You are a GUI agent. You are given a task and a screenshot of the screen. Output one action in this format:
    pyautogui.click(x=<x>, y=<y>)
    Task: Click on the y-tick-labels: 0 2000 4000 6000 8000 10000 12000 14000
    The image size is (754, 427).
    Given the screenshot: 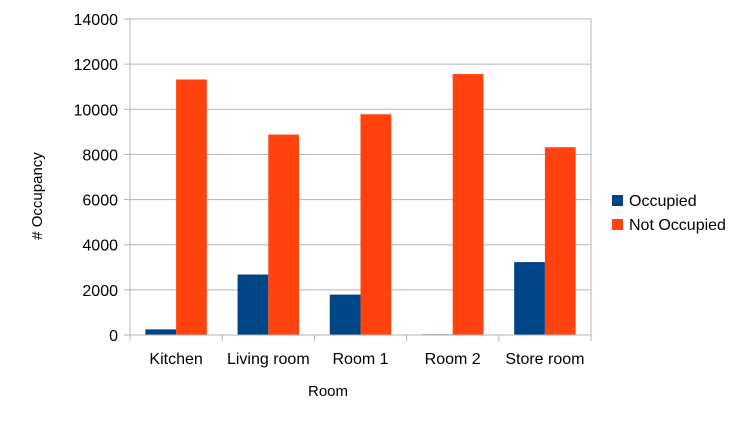 What is the action you would take?
    pyautogui.click(x=96, y=178)
    